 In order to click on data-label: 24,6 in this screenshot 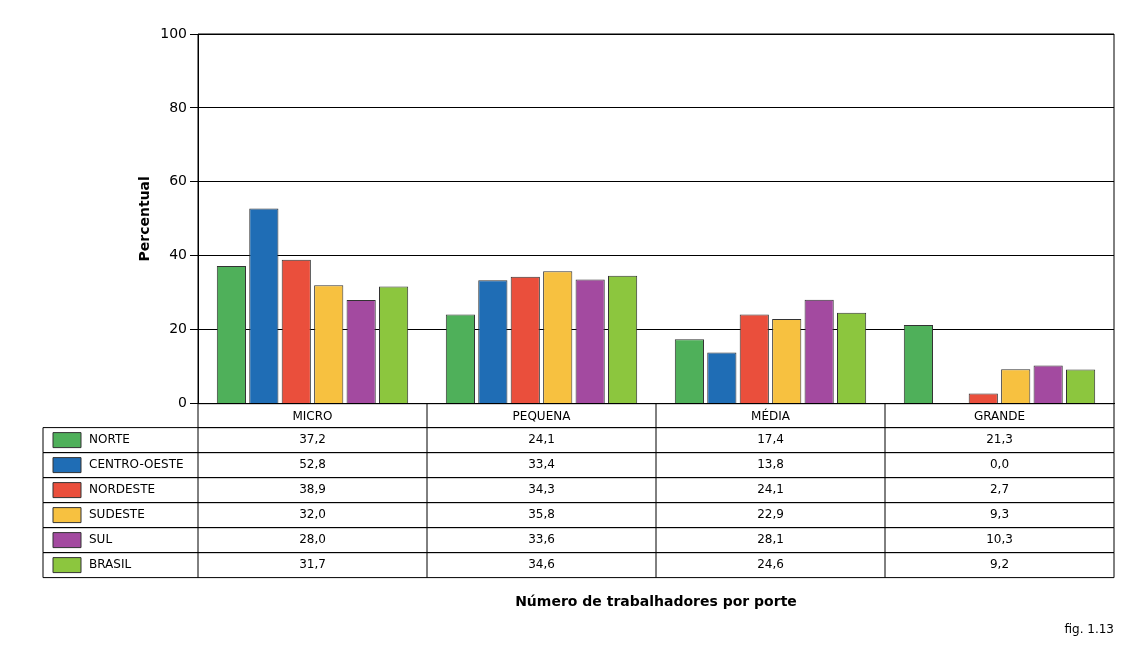, I will do `click(770, 564)`.